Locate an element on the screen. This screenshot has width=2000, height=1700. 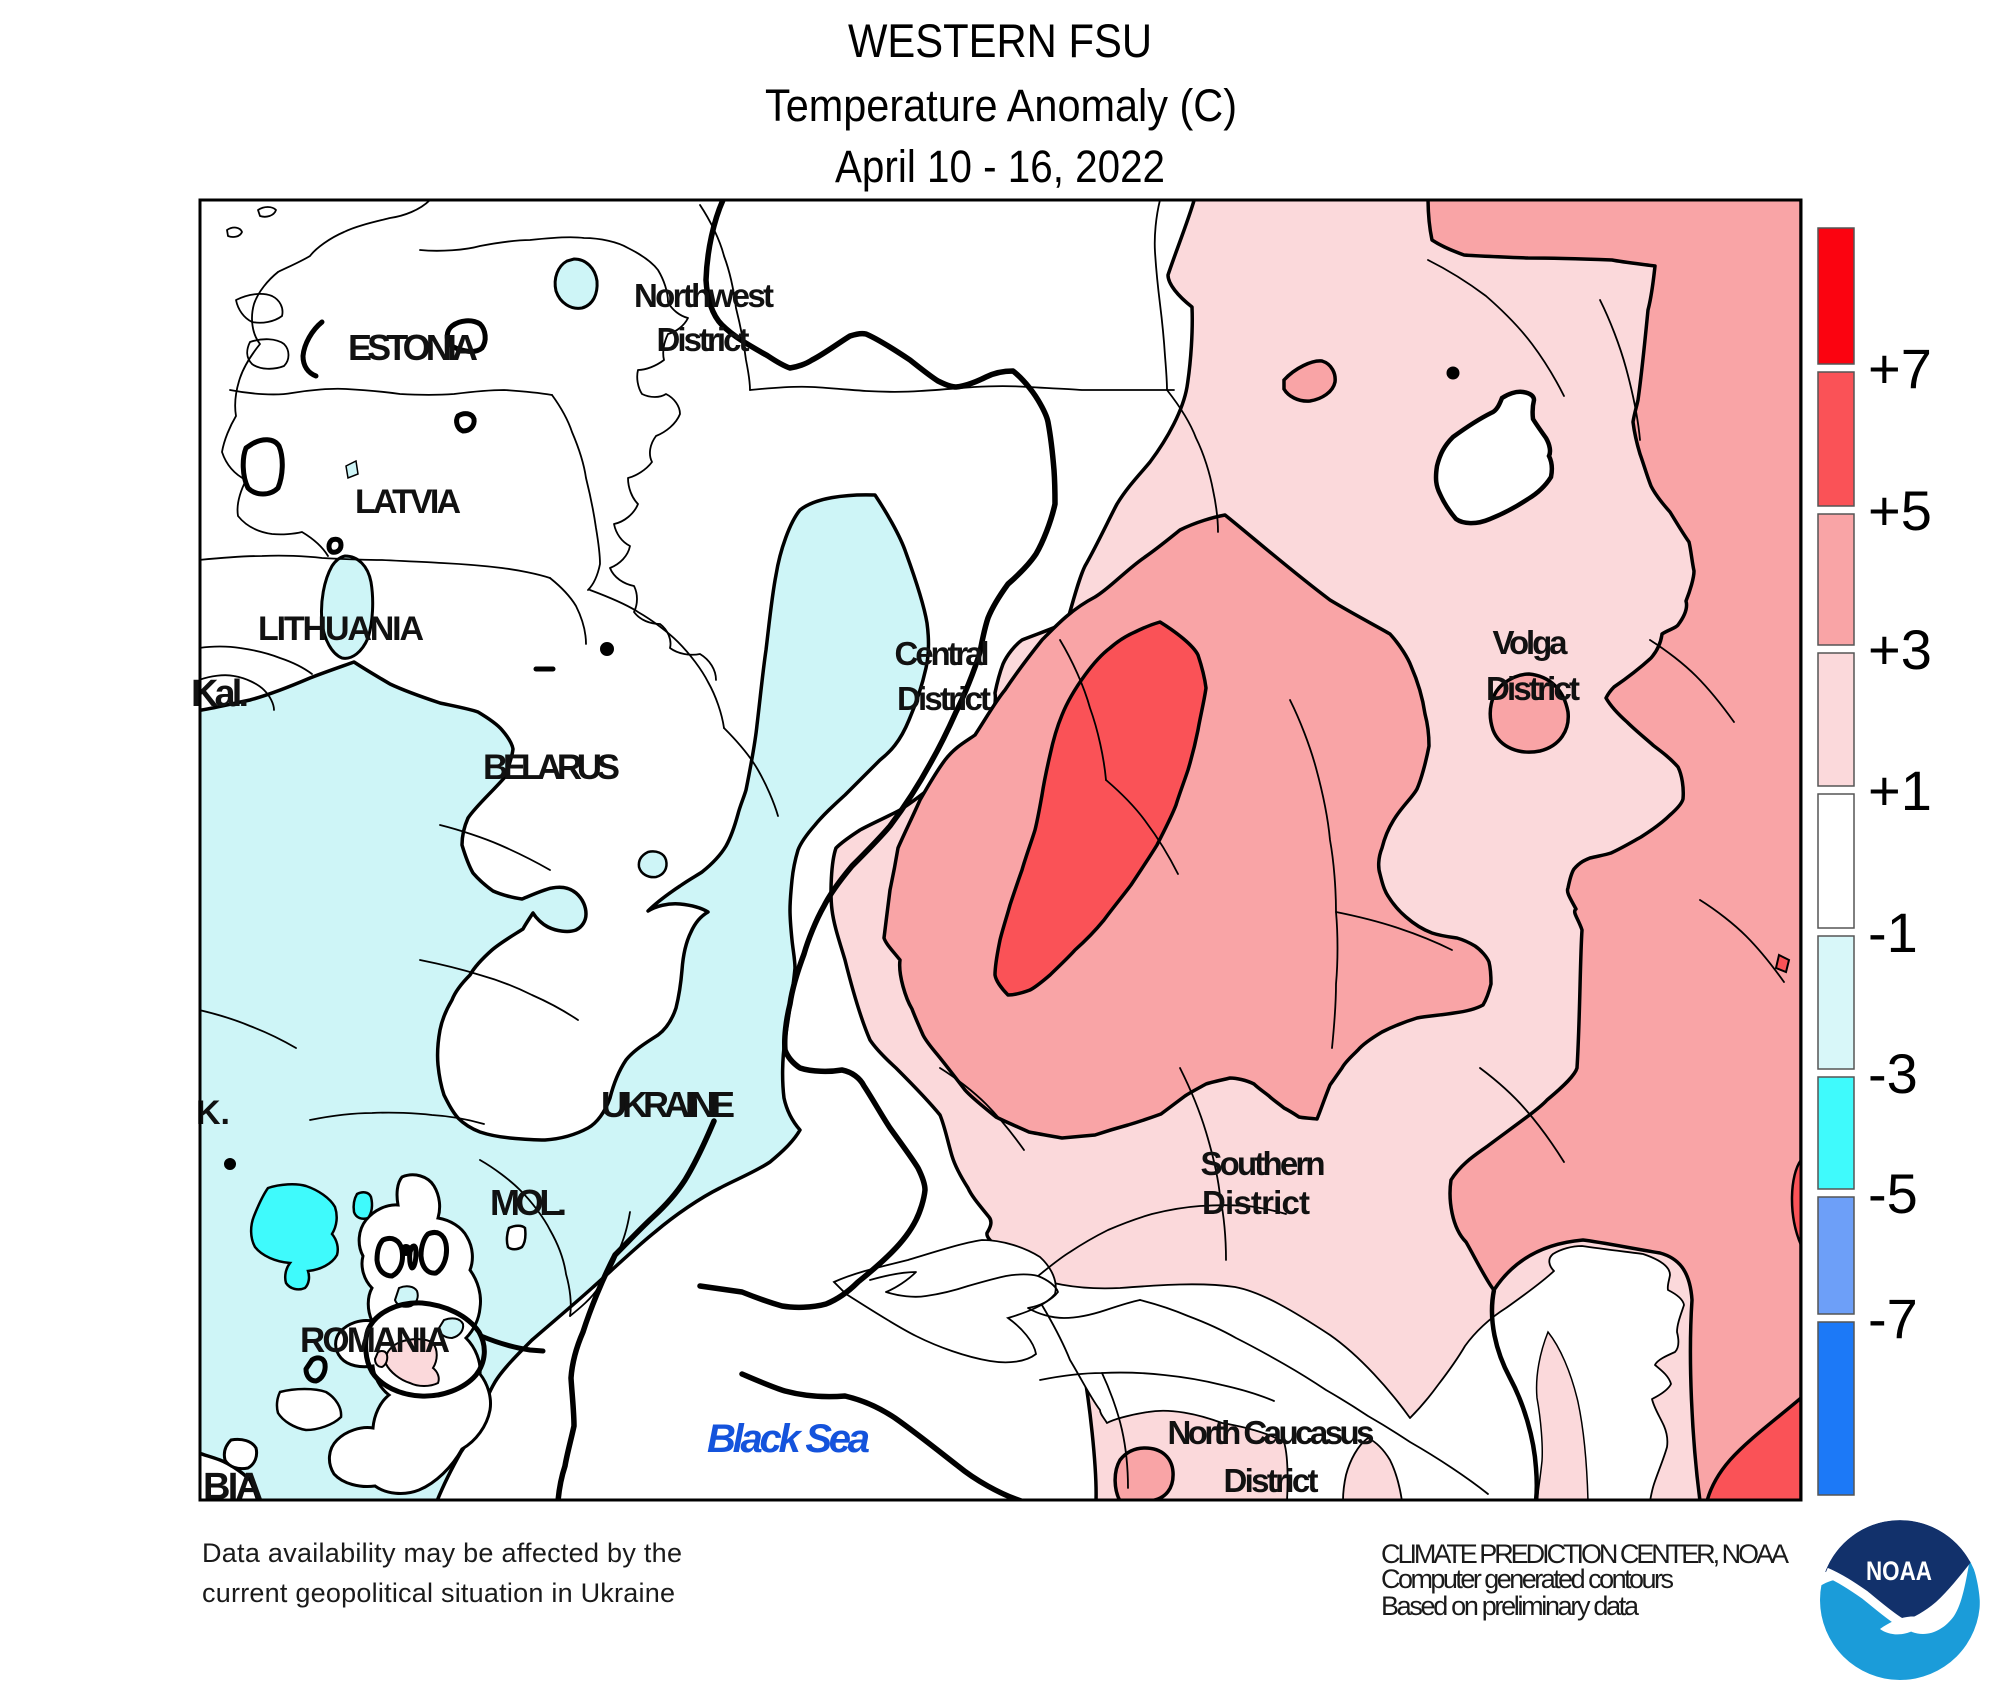
svg-text: +3 is located at coordinates (1900, 649).